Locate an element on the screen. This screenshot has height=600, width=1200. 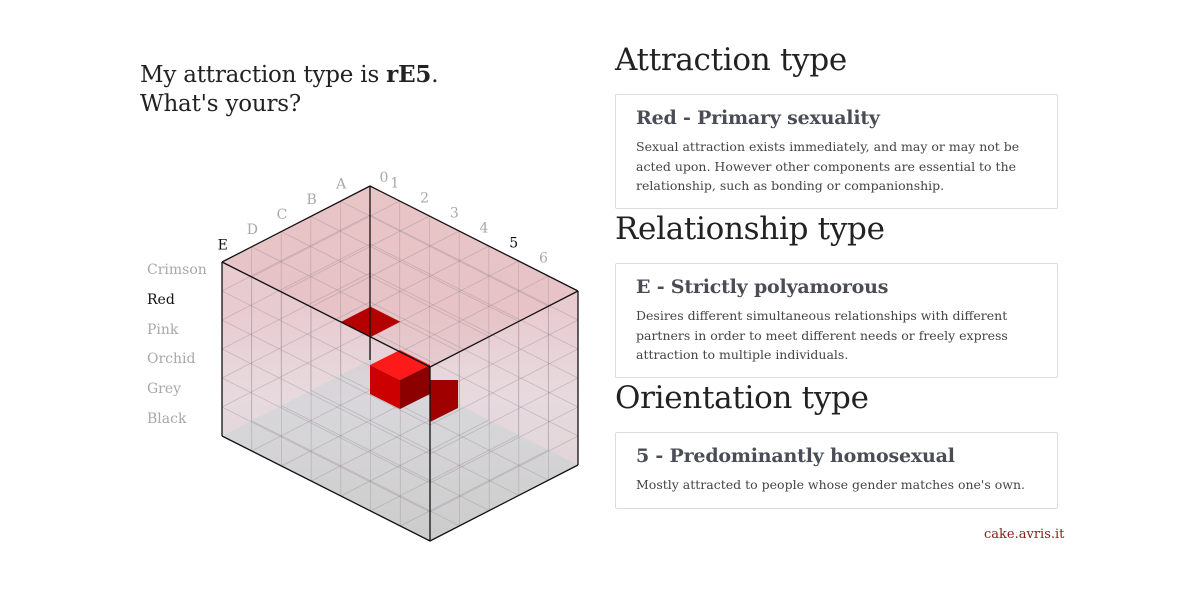
color-label-crimson: Crimson is located at coordinates (177, 270).